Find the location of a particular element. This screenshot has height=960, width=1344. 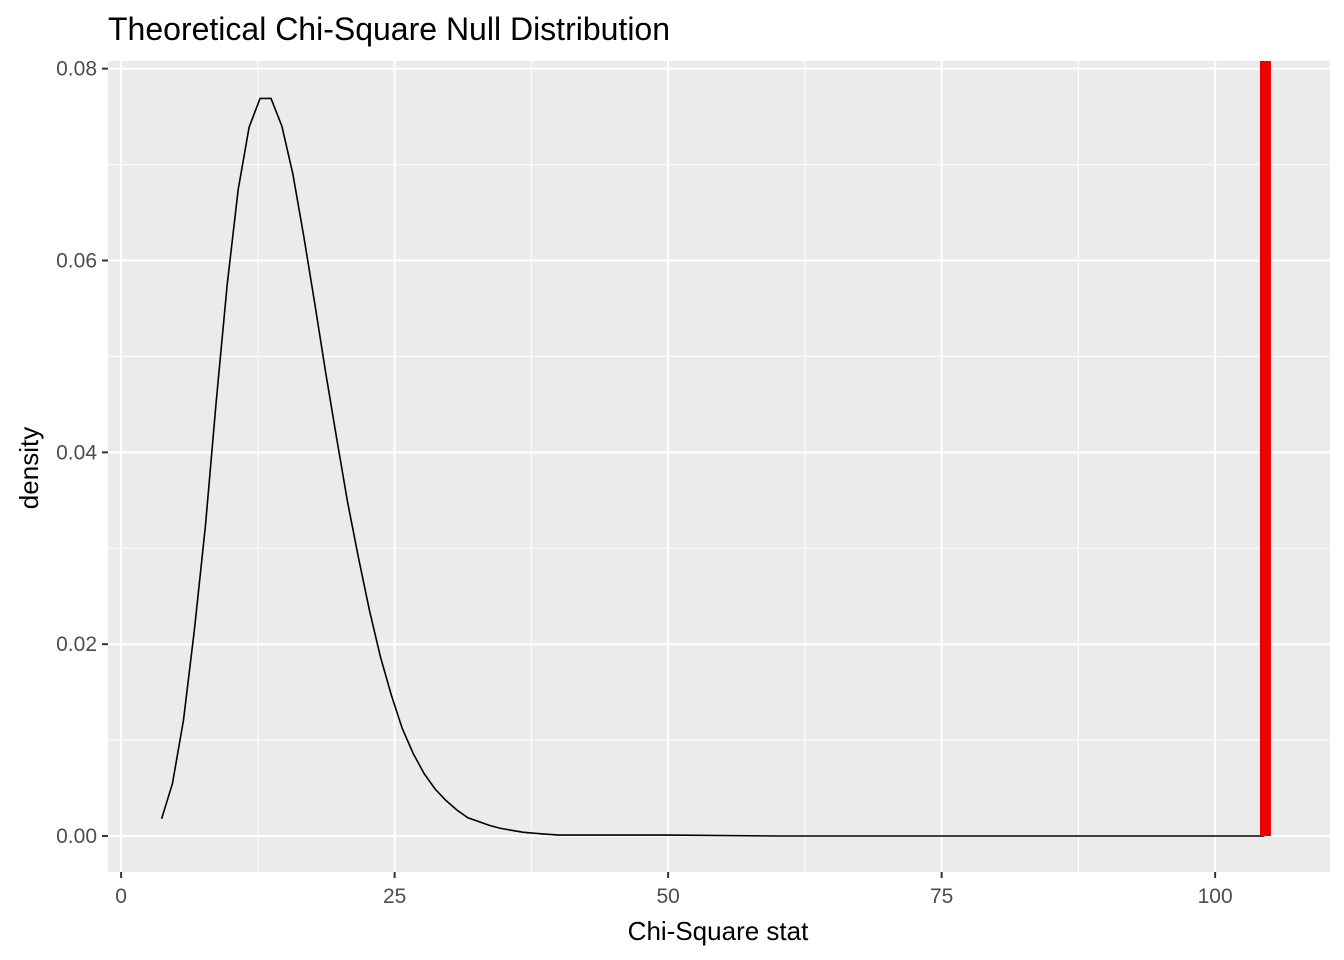

y-tick-label: 0.08 is located at coordinates (76, 69).